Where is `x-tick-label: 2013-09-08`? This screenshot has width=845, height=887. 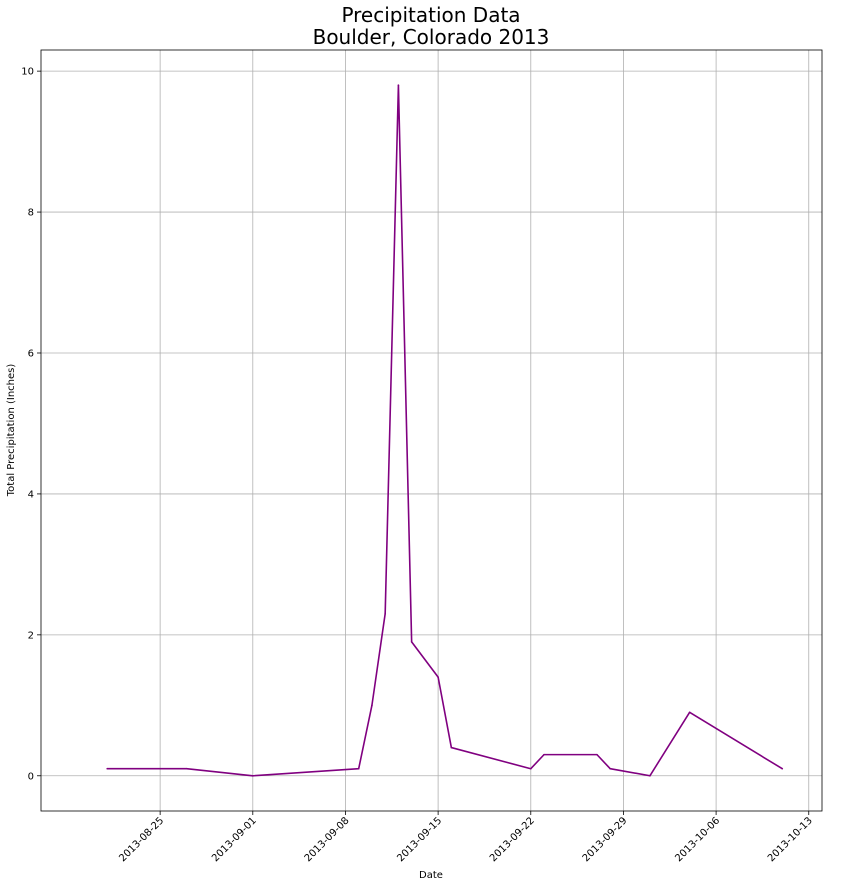 x-tick-label: 2013-09-08 is located at coordinates (327, 839).